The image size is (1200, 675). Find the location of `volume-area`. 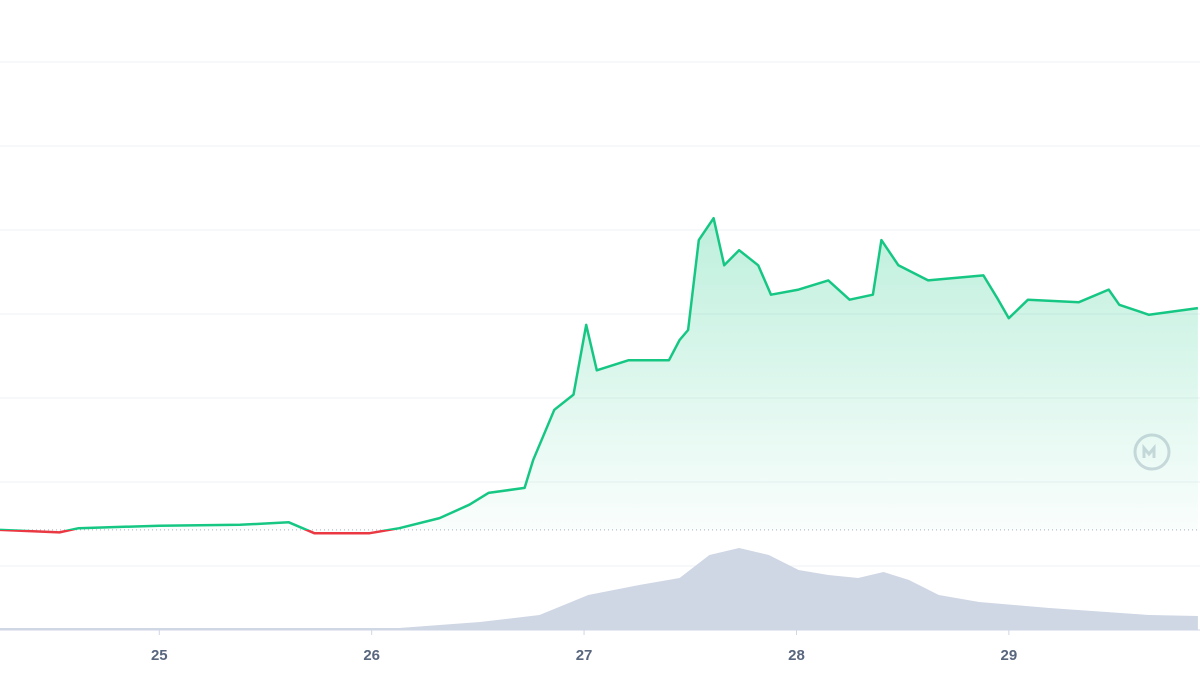

volume-area is located at coordinates (599, 589).